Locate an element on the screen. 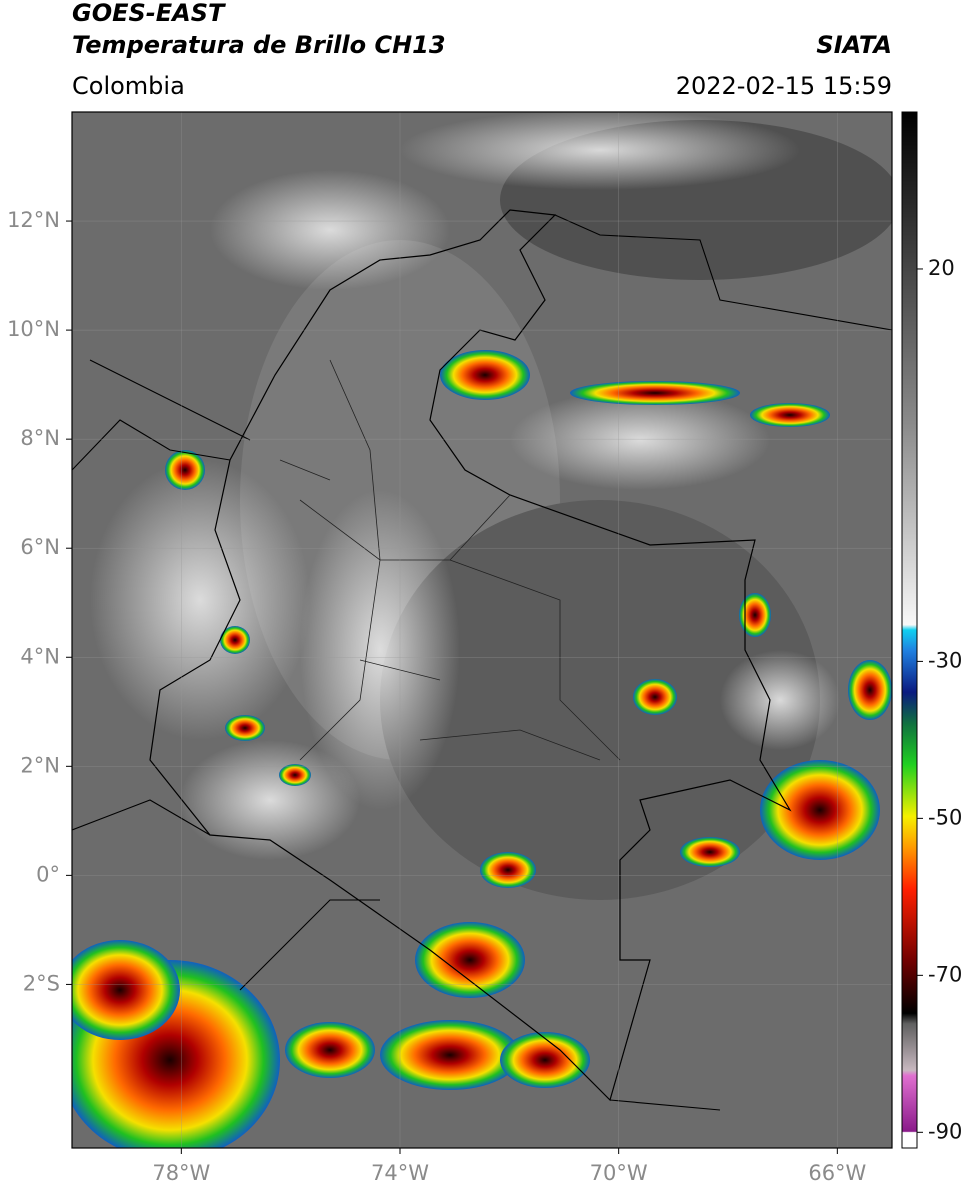  colorbar-tick-label: -30 is located at coordinates (945, 660).